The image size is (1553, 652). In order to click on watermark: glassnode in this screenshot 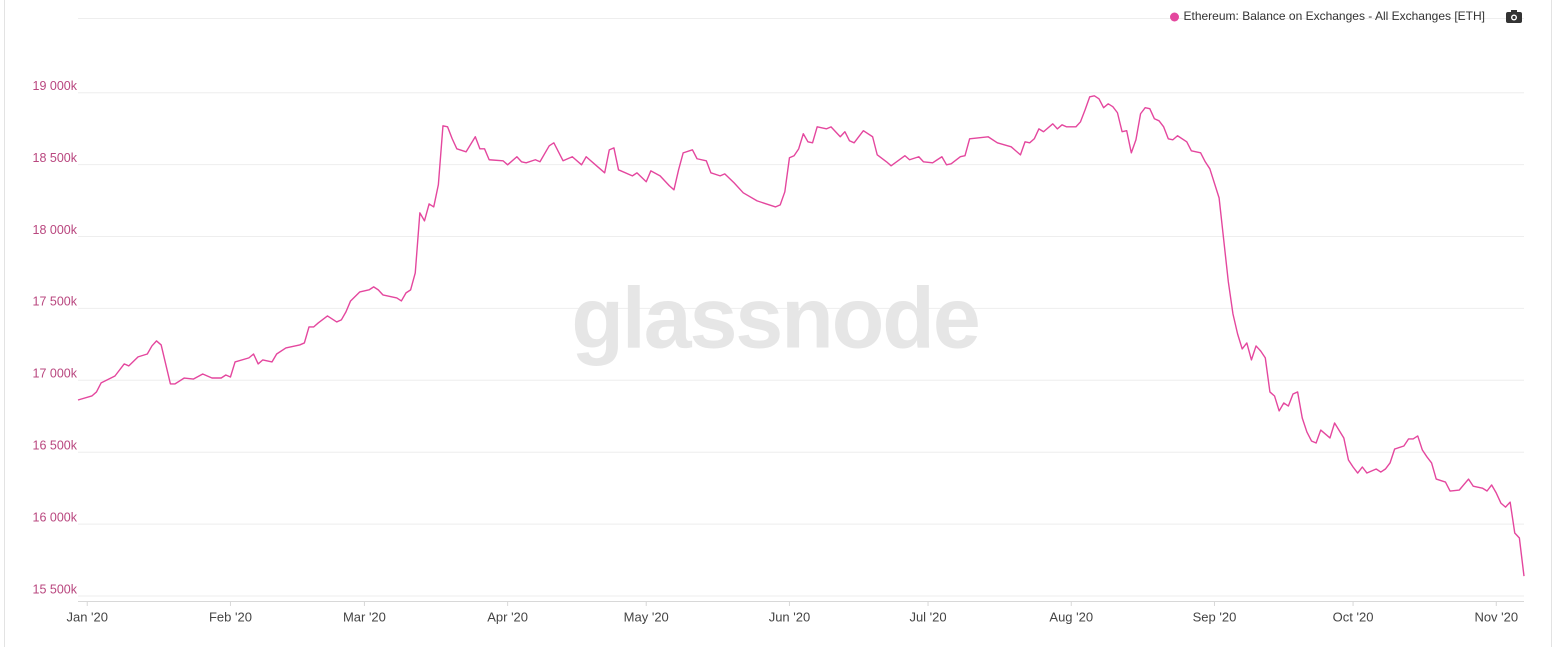, I will do `click(774, 319)`.